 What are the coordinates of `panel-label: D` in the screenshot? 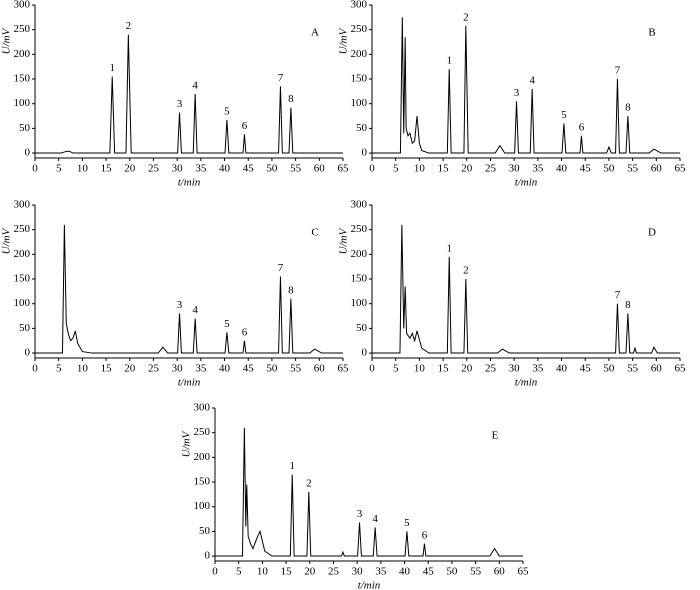 It's located at (652, 233).